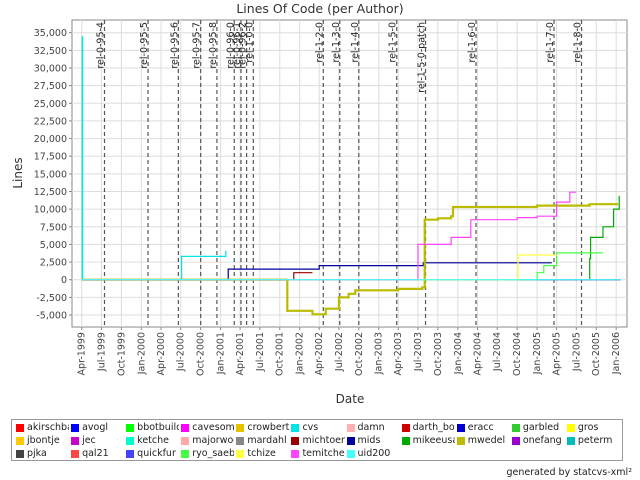 The width and height of the screenshot is (640, 480). Describe the element at coordinates (316, 427) in the screenshot. I see `legend-item-cvs: cvs` at that location.